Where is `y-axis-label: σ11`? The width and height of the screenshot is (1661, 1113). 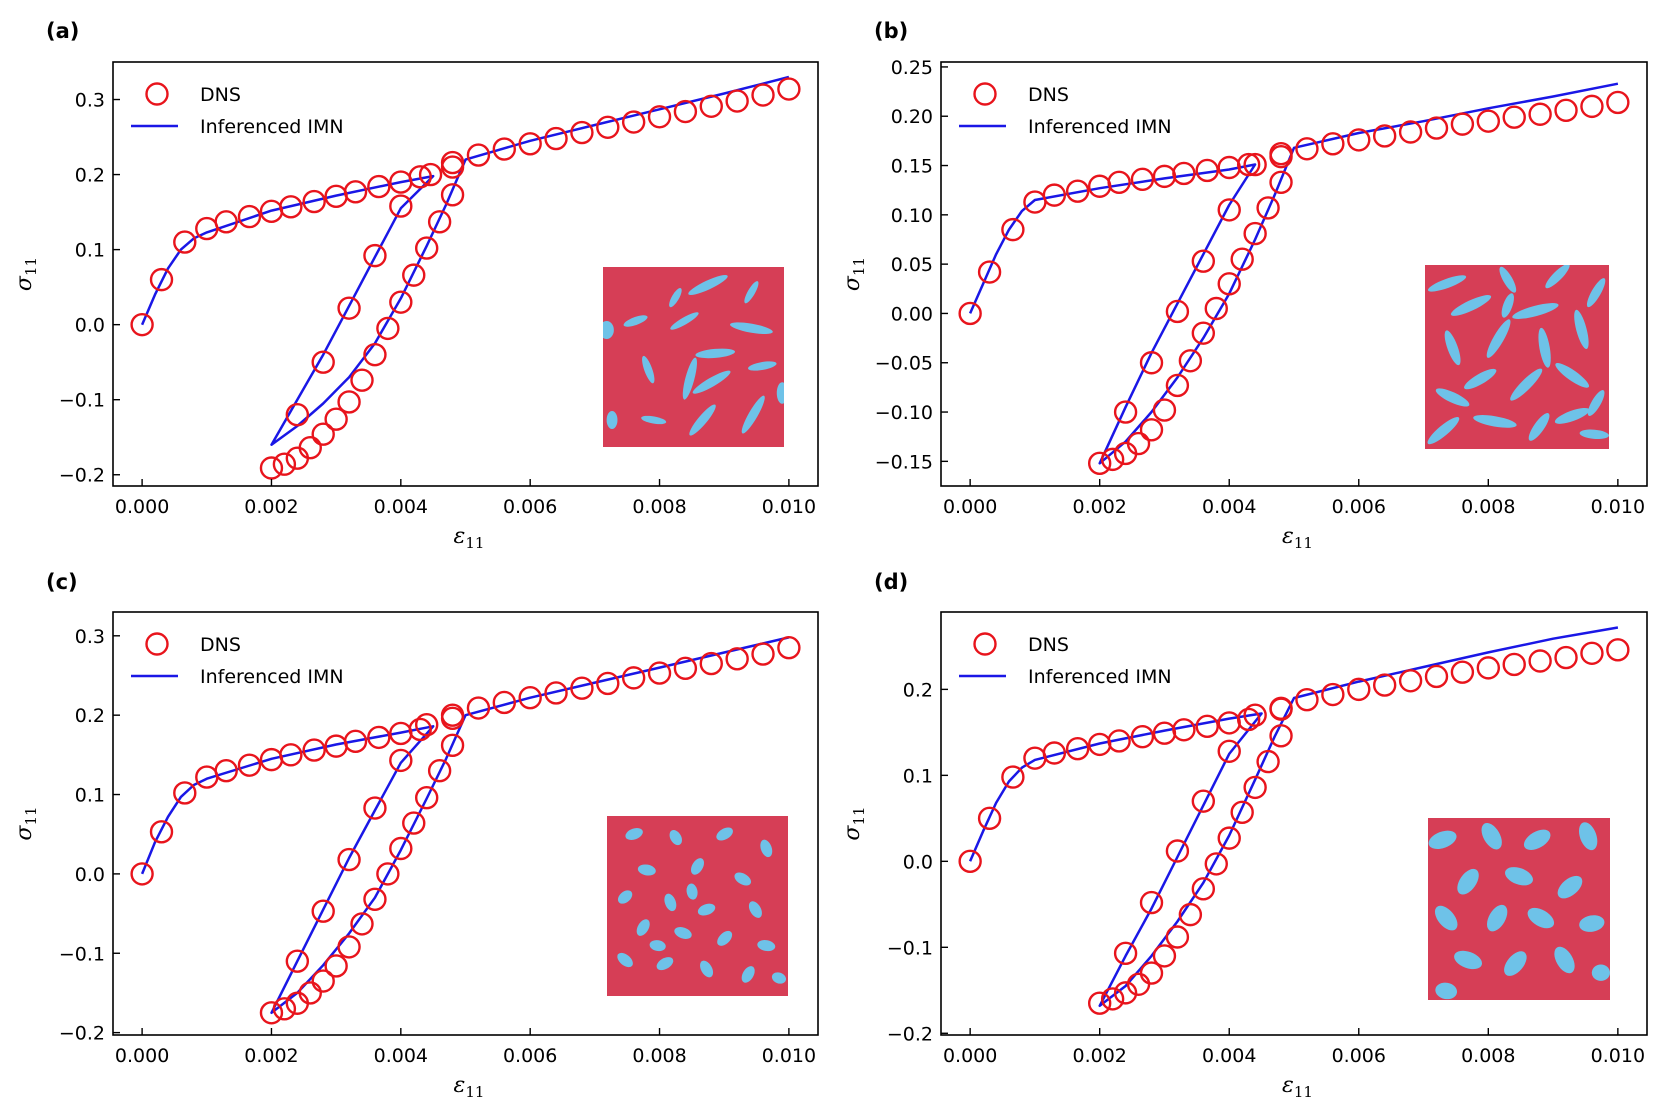 y-axis-label: σ11 is located at coordinates (26, 823).